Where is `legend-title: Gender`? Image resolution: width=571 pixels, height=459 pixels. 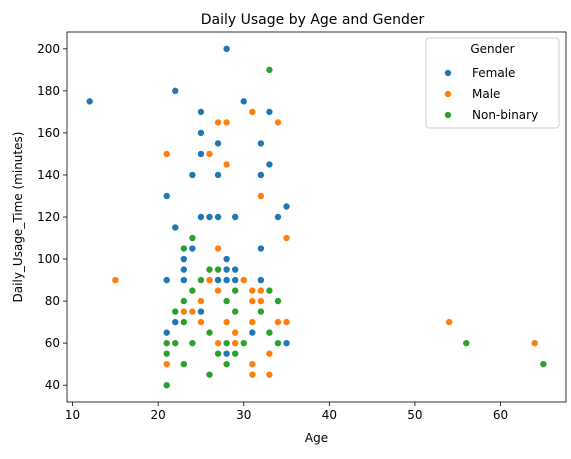 legend-title: Gender is located at coordinates (492, 49).